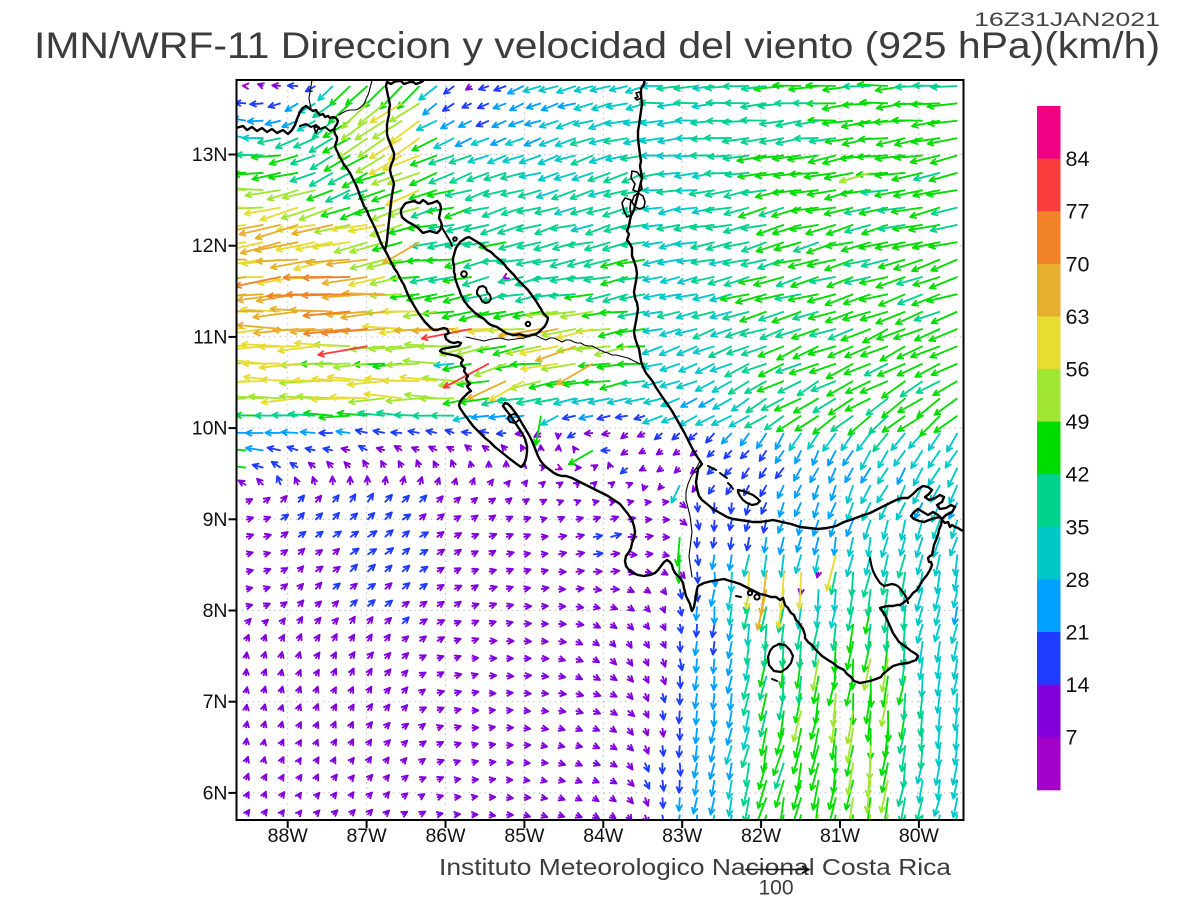 This screenshot has height=900, width=1200. Describe the element at coordinates (1078, 633) in the screenshot. I see `svg-text: 21` at that location.